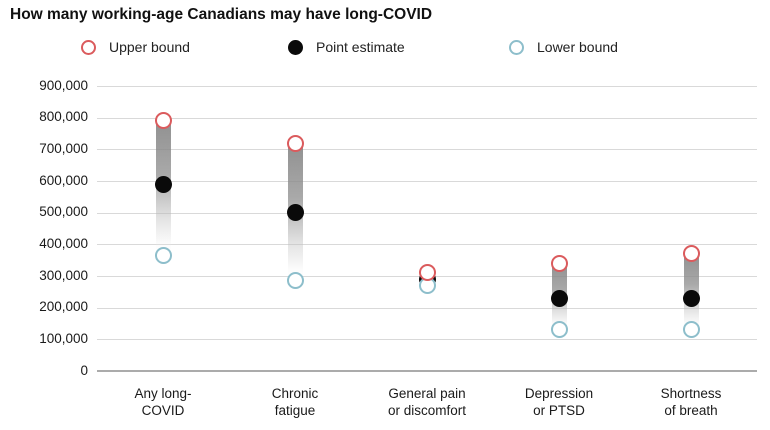 This screenshot has height=430, width=770. What do you see at coordinates (63, 85) in the screenshot?
I see `y-tick-label: 900,000` at bounding box center [63, 85].